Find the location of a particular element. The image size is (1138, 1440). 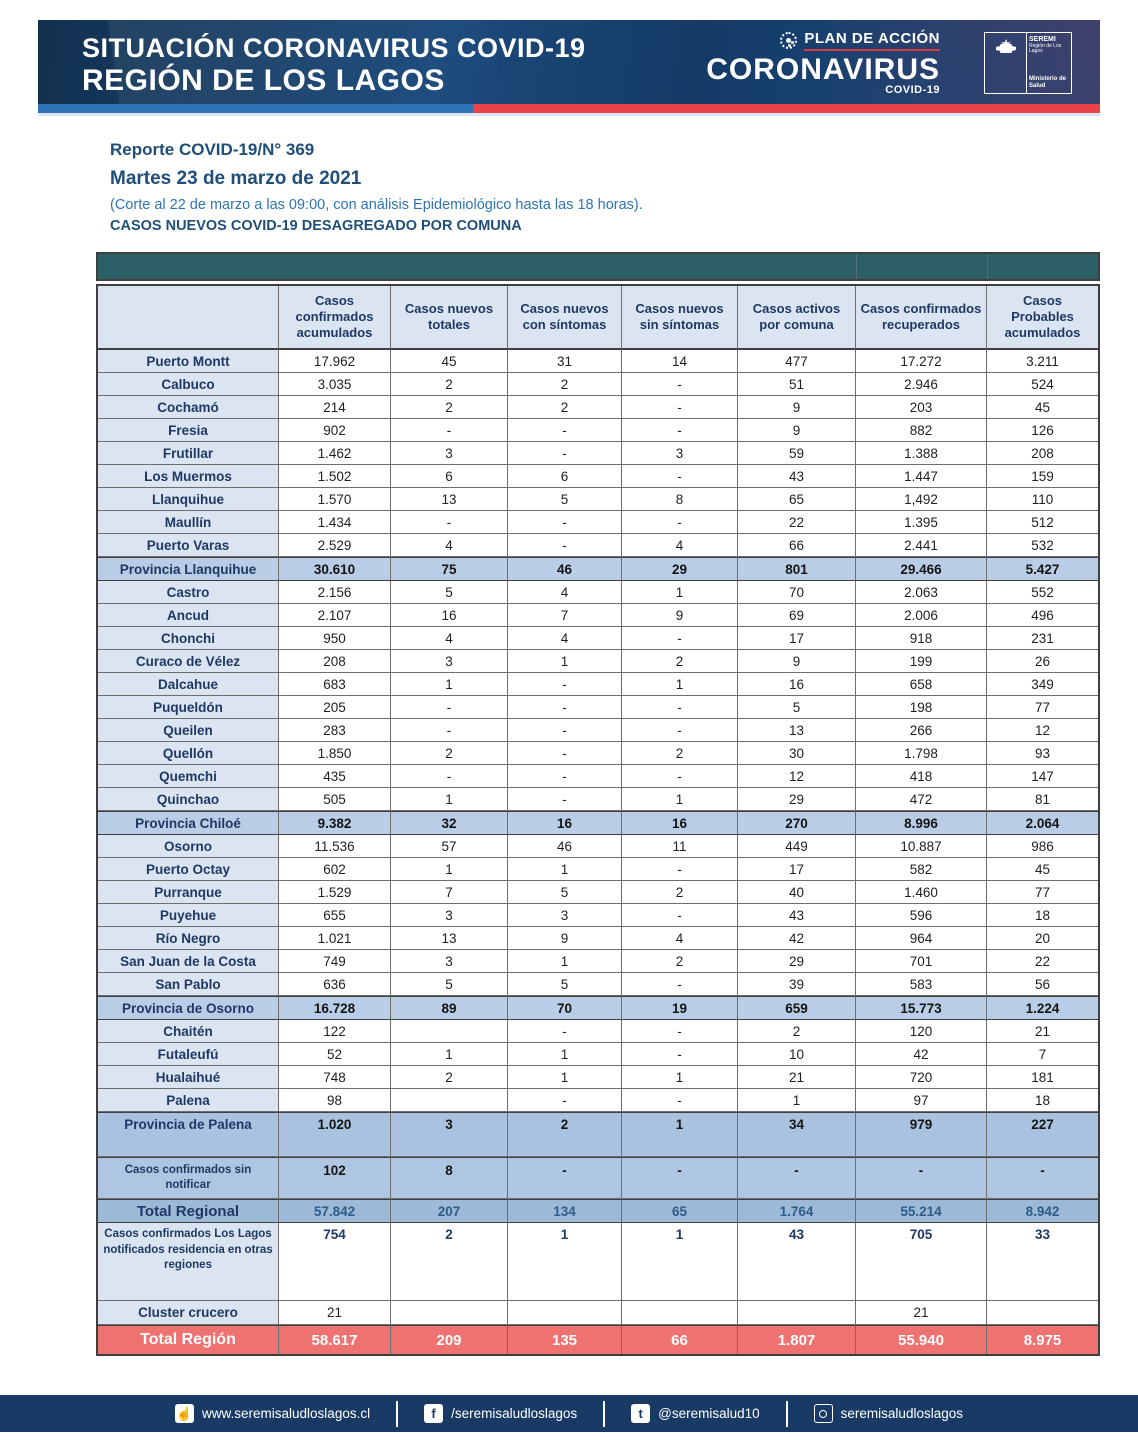

cell-value: 19 is located at coordinates (680, 1008).